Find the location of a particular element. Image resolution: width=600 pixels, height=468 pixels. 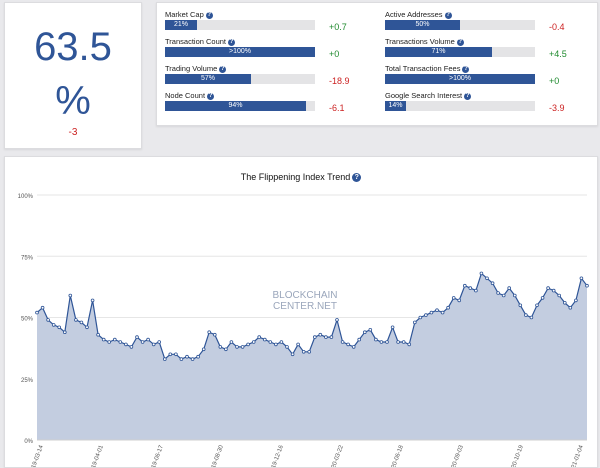

metric-progress-bar: >100% is located at coordinates (460, 79).